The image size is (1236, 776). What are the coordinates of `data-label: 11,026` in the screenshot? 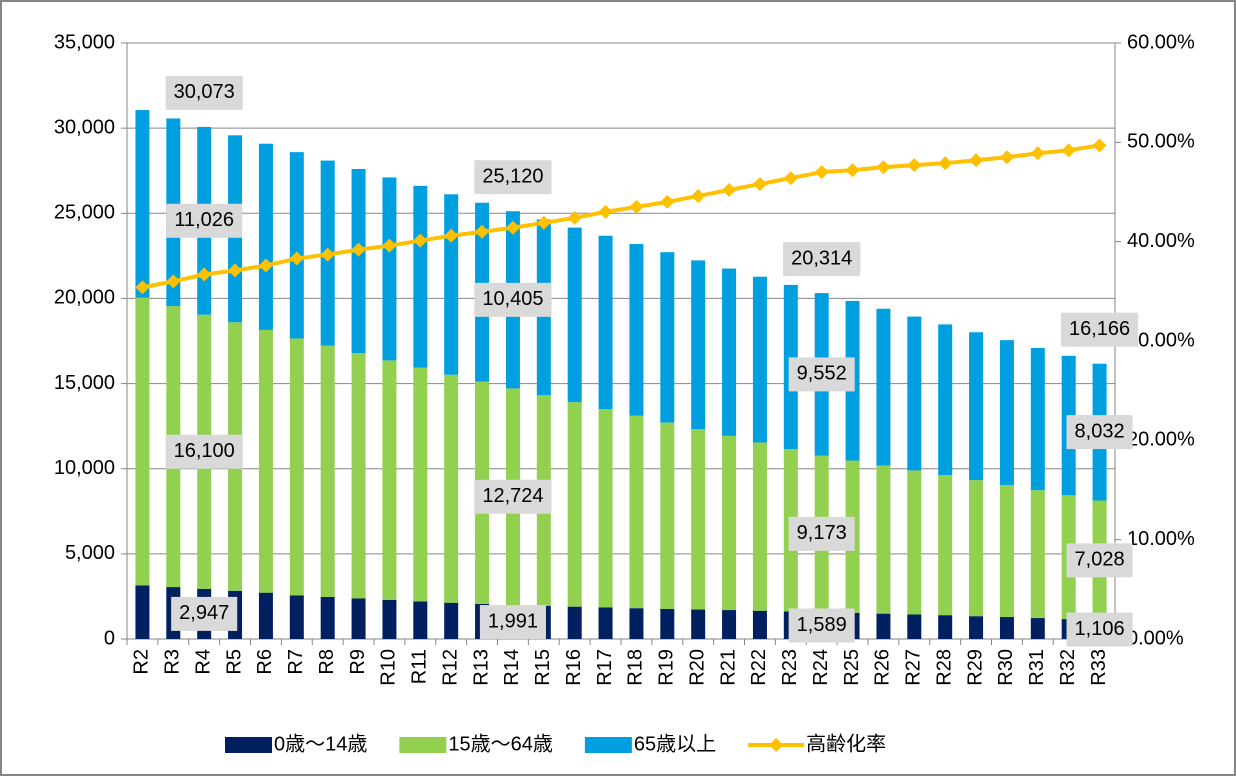 It's located at (204, 220).